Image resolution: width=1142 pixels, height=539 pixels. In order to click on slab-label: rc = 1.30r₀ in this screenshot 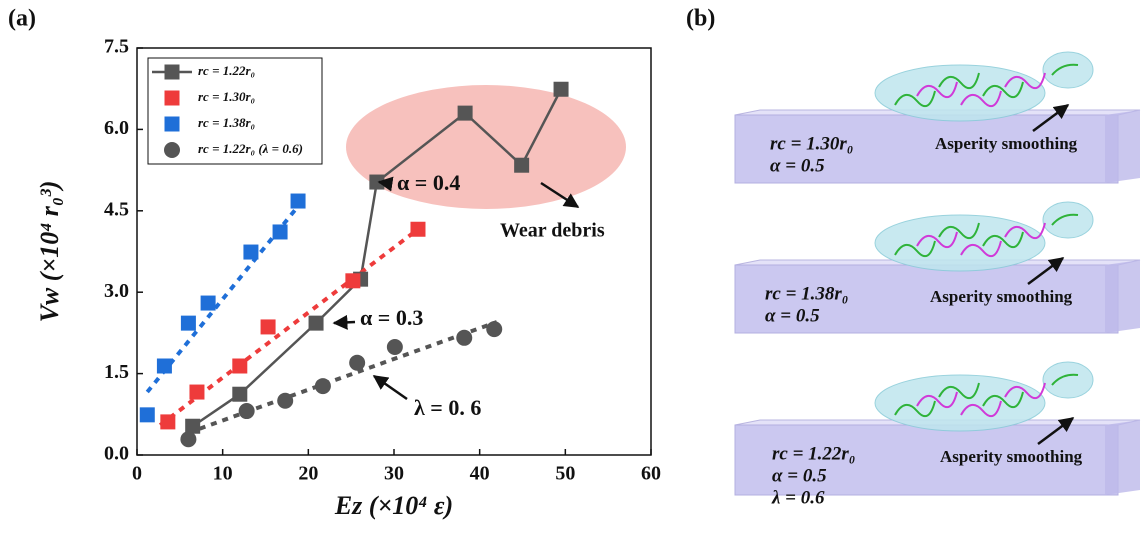, I will do `click(811, 143)`.